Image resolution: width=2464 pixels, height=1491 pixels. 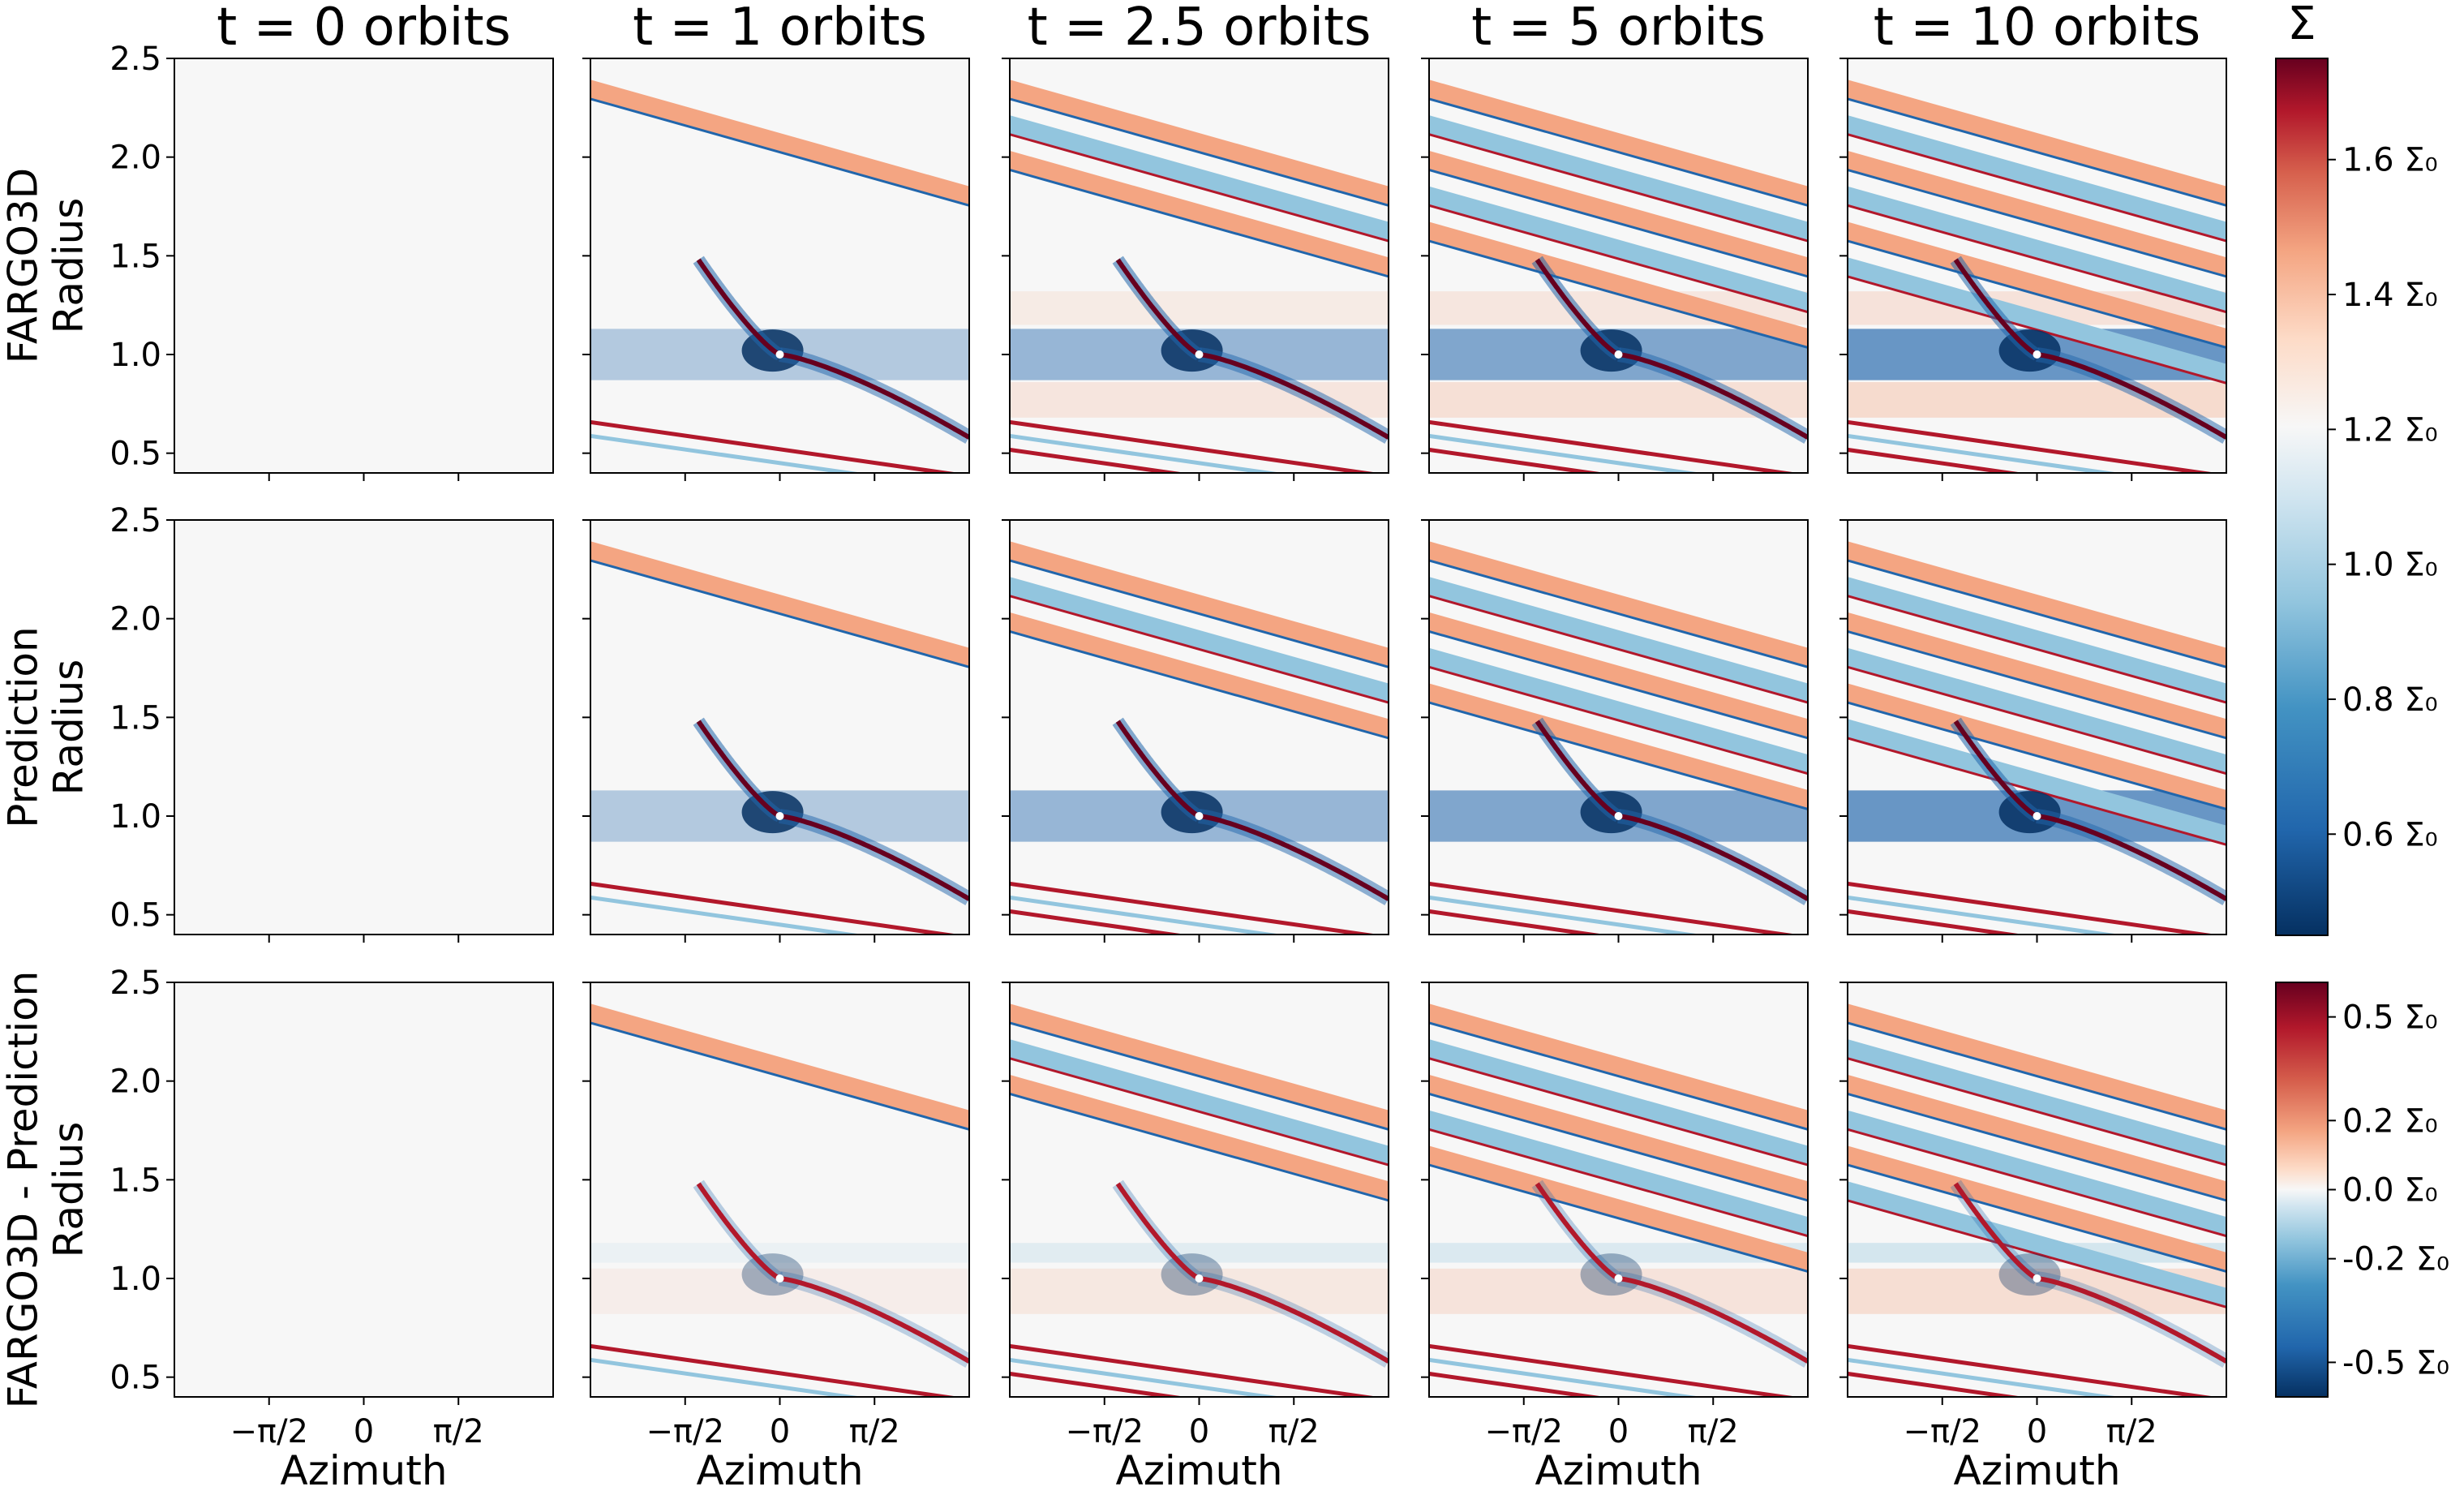 What do you see at coordinates (363, 727) in the screenshot?
I see `panel-background` at bounding box center [363, 727].